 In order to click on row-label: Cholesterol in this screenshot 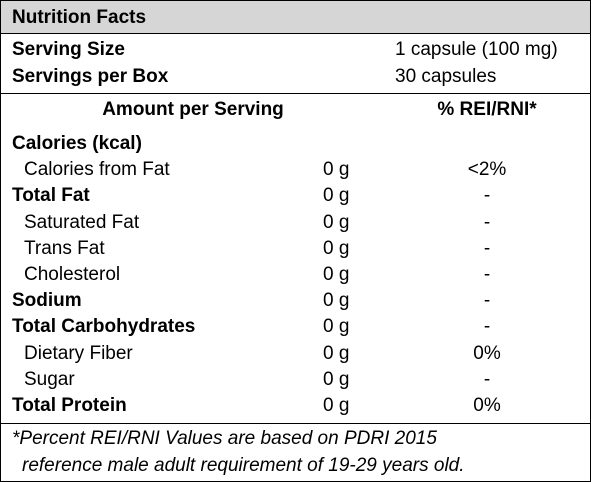, I will do `click(72, 274)`.